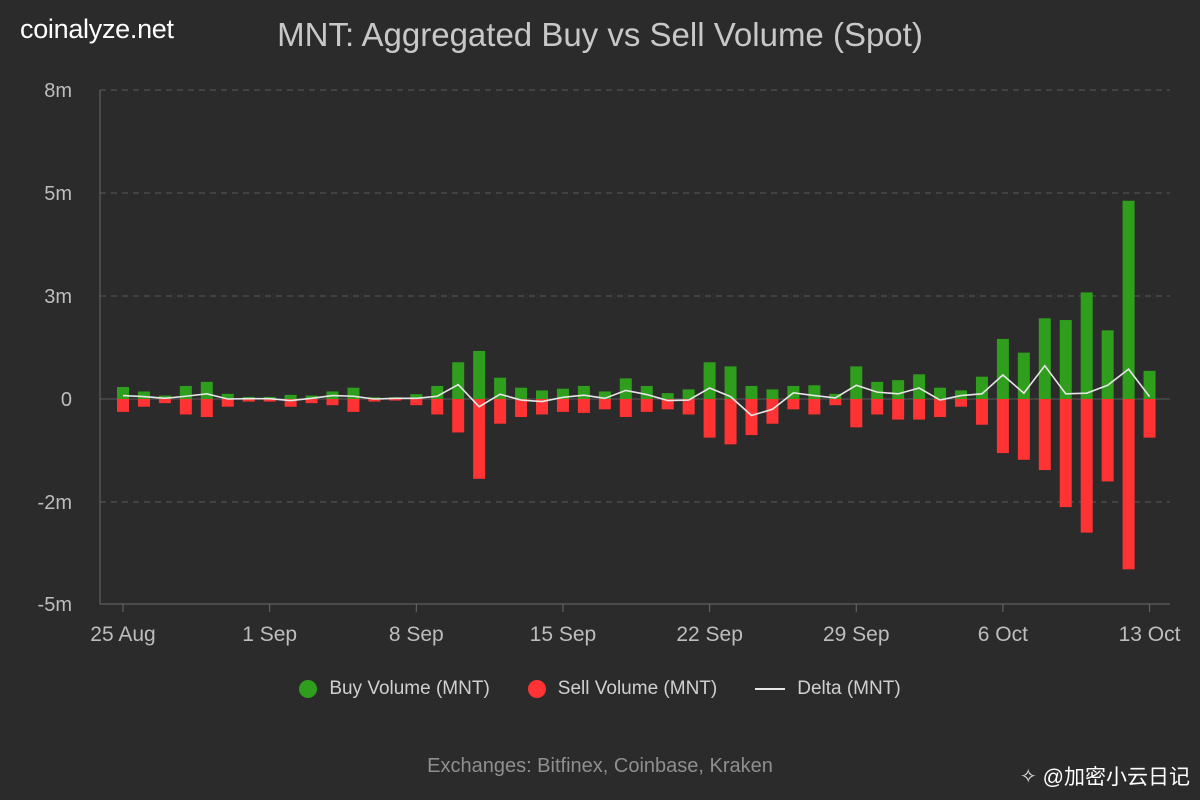 The image size is (1200, 800). I want to click on legend-item-delta: Delta (MNT), so click(828, 689).